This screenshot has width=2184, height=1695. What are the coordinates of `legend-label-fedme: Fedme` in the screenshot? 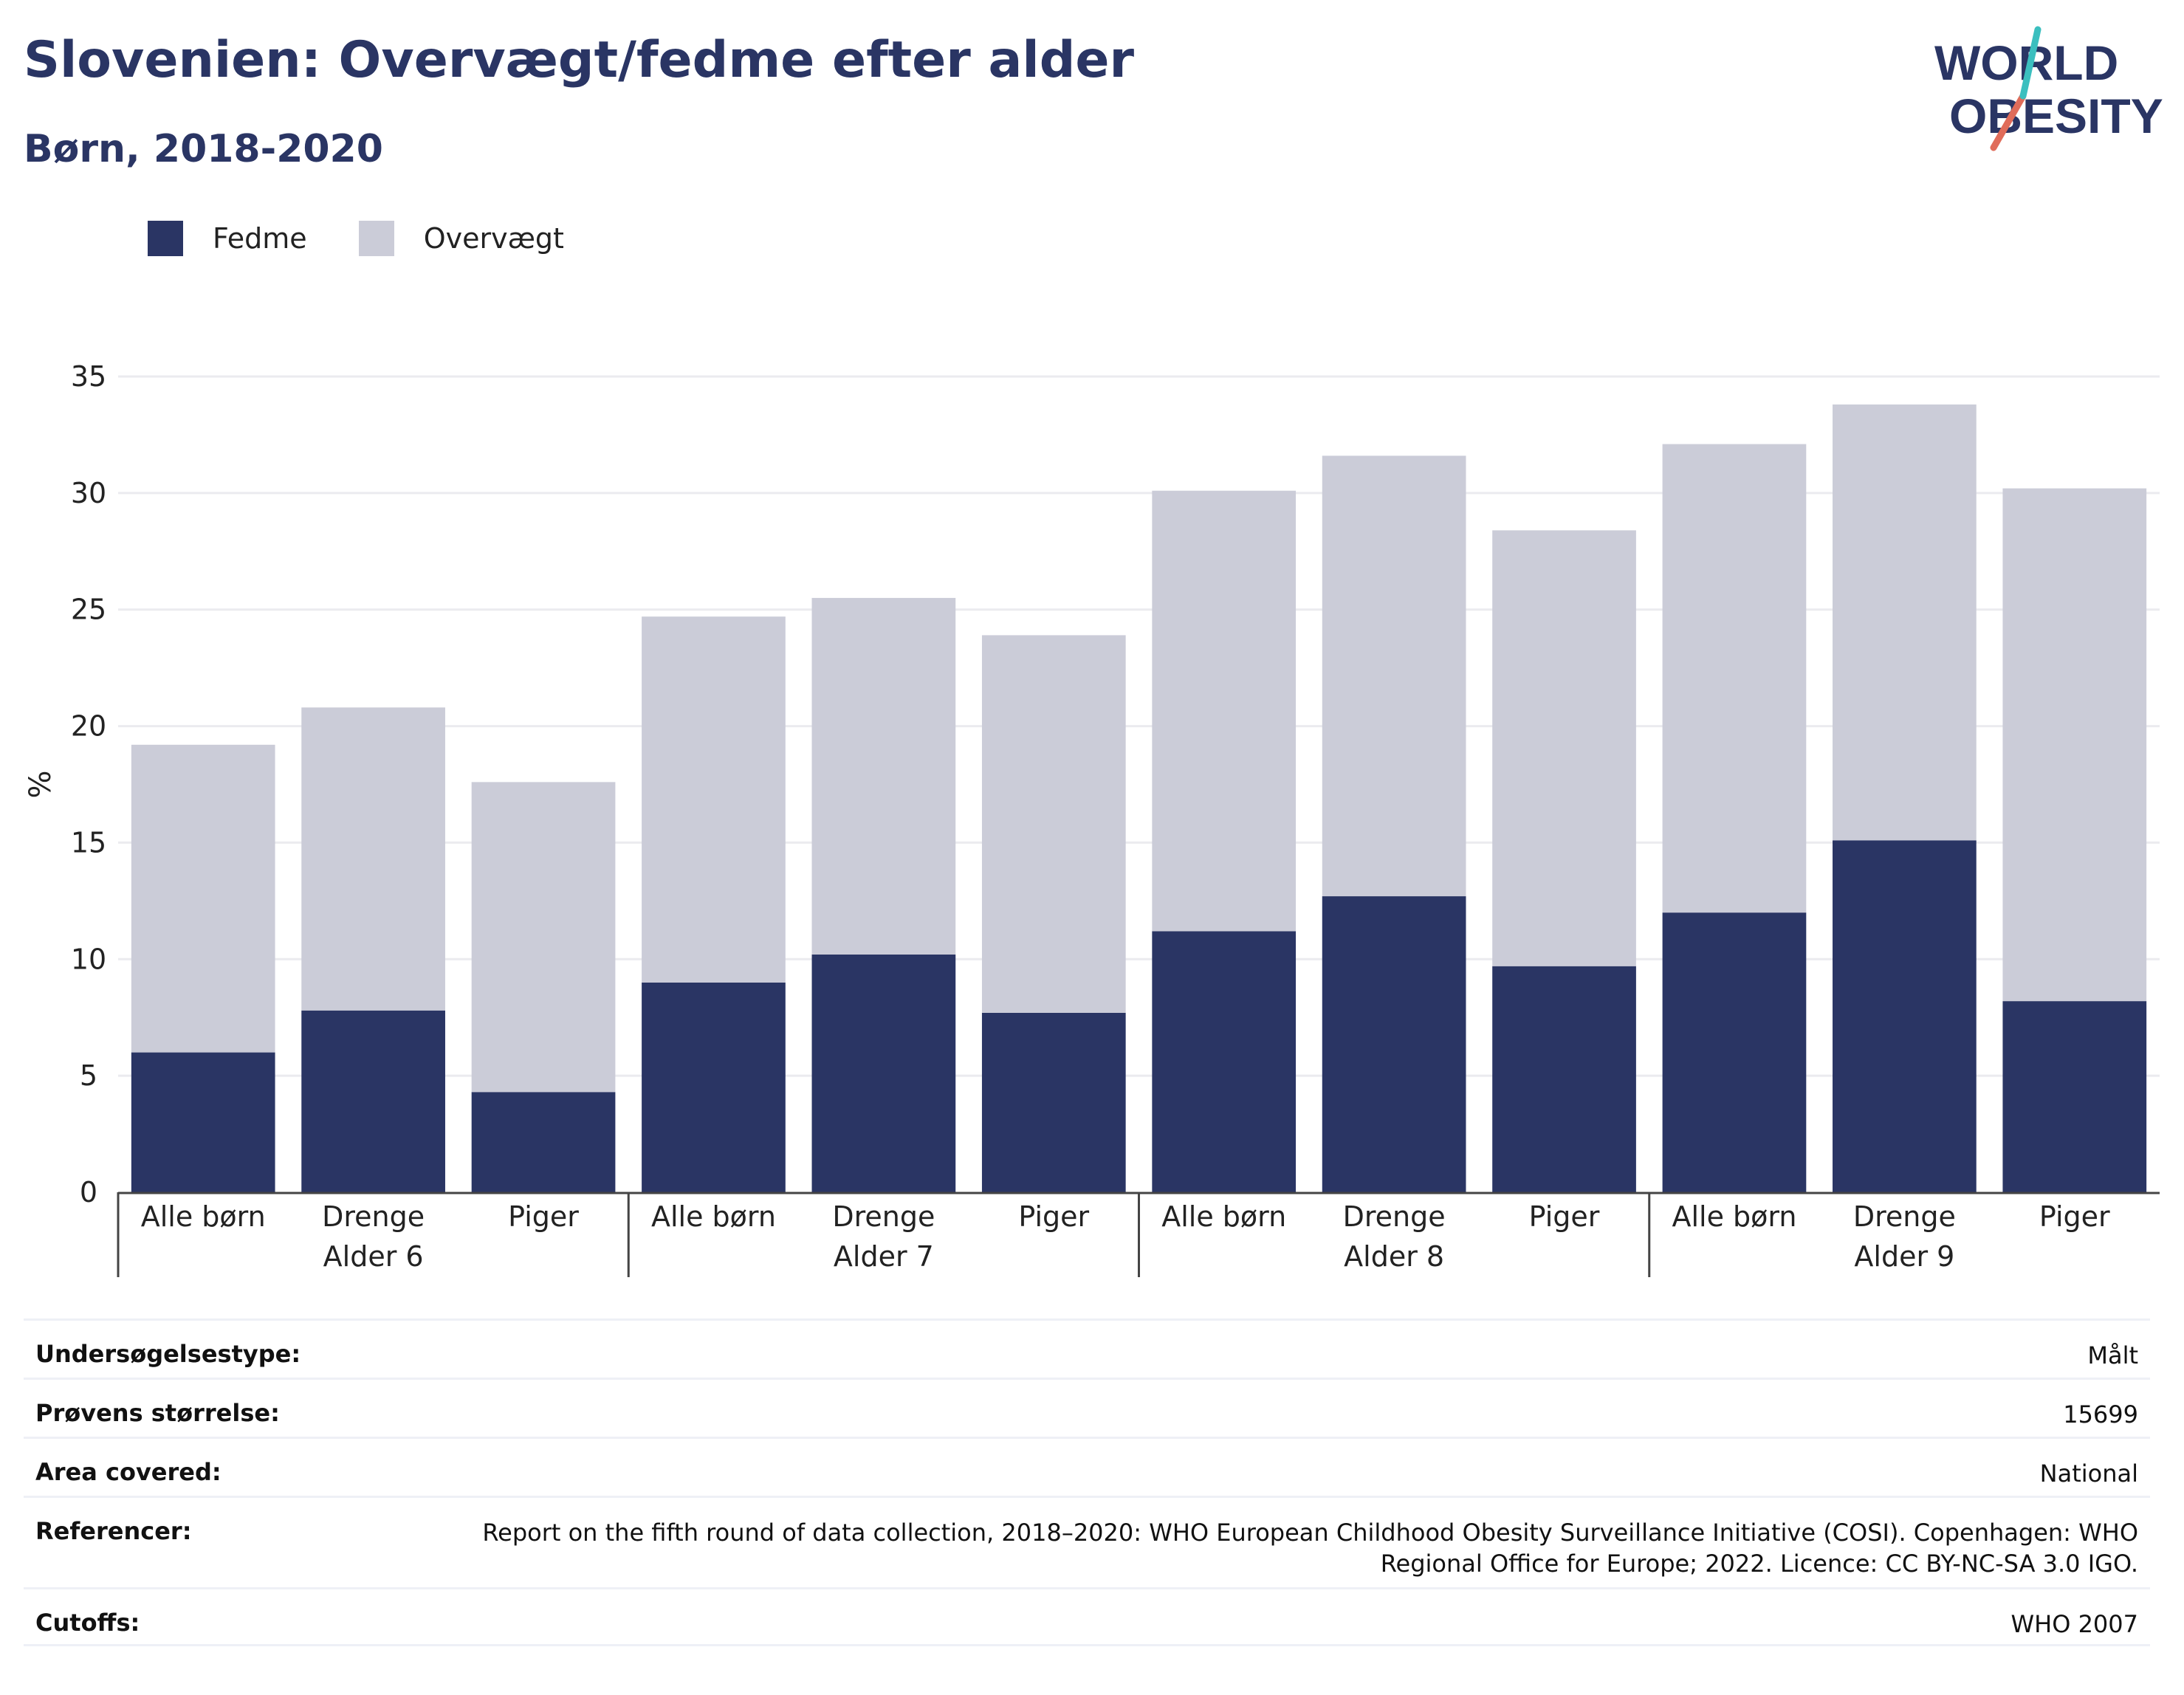 It's located at (260, 238).